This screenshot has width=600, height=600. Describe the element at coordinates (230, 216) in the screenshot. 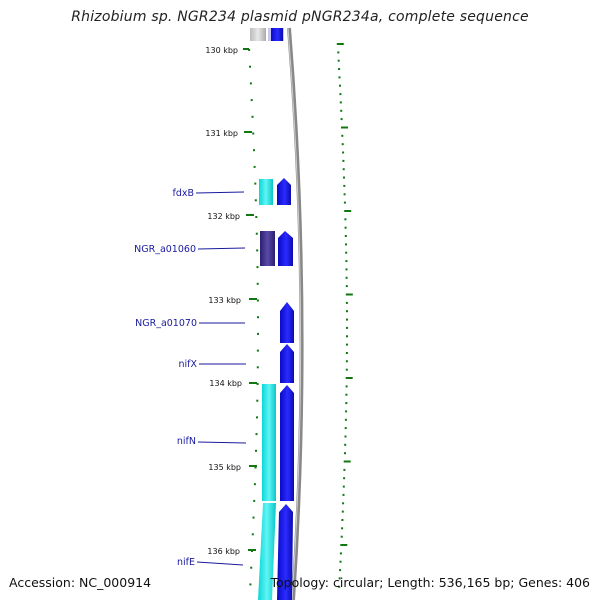

I see `scale-tick-132: 132 kbp` at that location.